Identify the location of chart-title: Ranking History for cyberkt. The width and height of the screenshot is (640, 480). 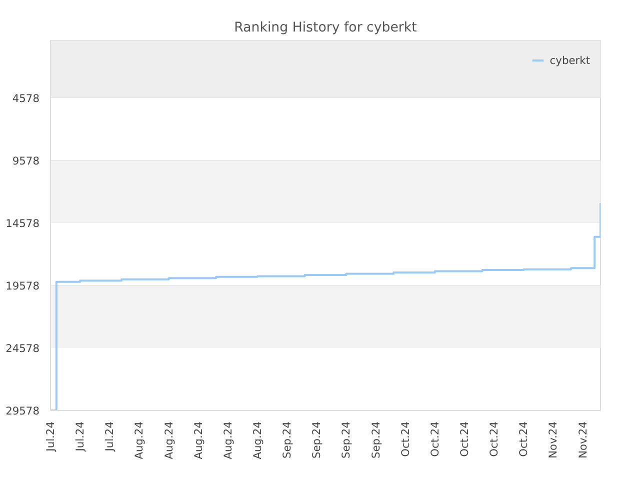
(325, 28).